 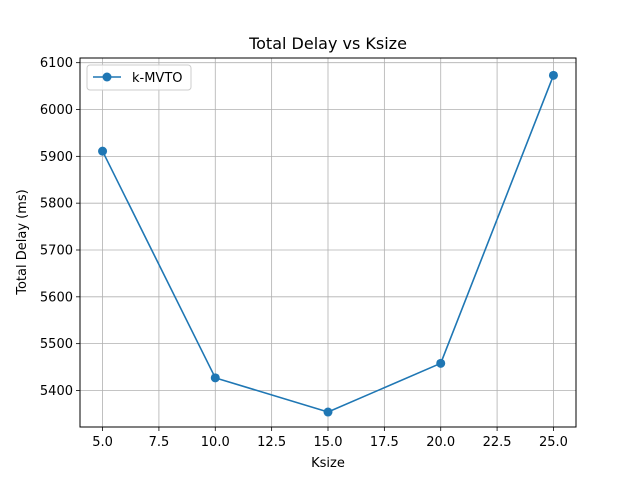 What do you see at coordinates (497, 442) in the screenshot?
I see `x-tick-label: 22.5` at bounding box center [497, 442].